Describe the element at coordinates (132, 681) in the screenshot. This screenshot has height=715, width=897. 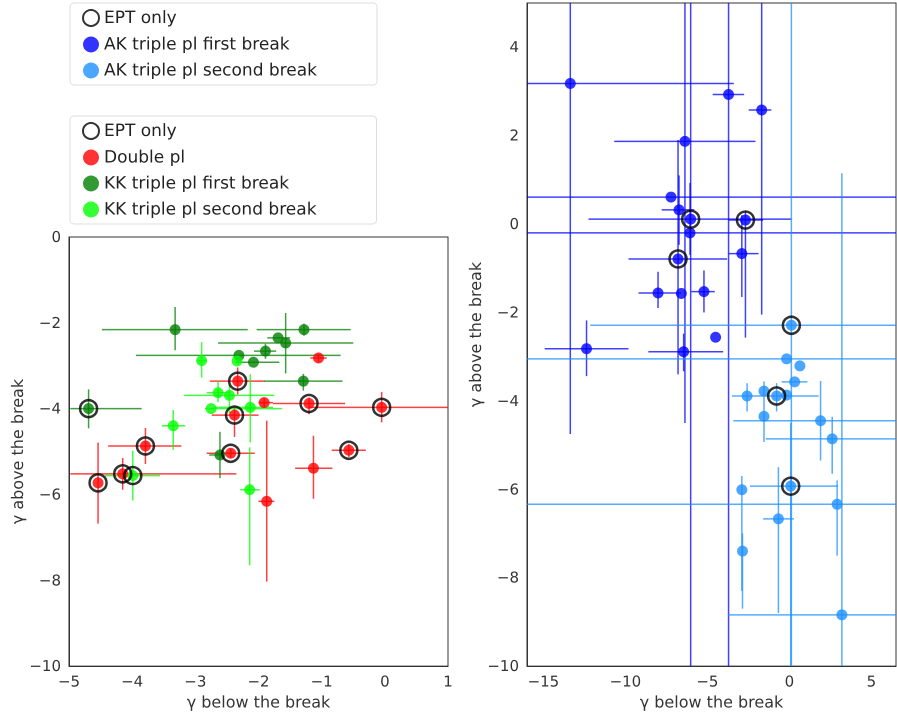
I see `x-tick-label: −4` at that location.